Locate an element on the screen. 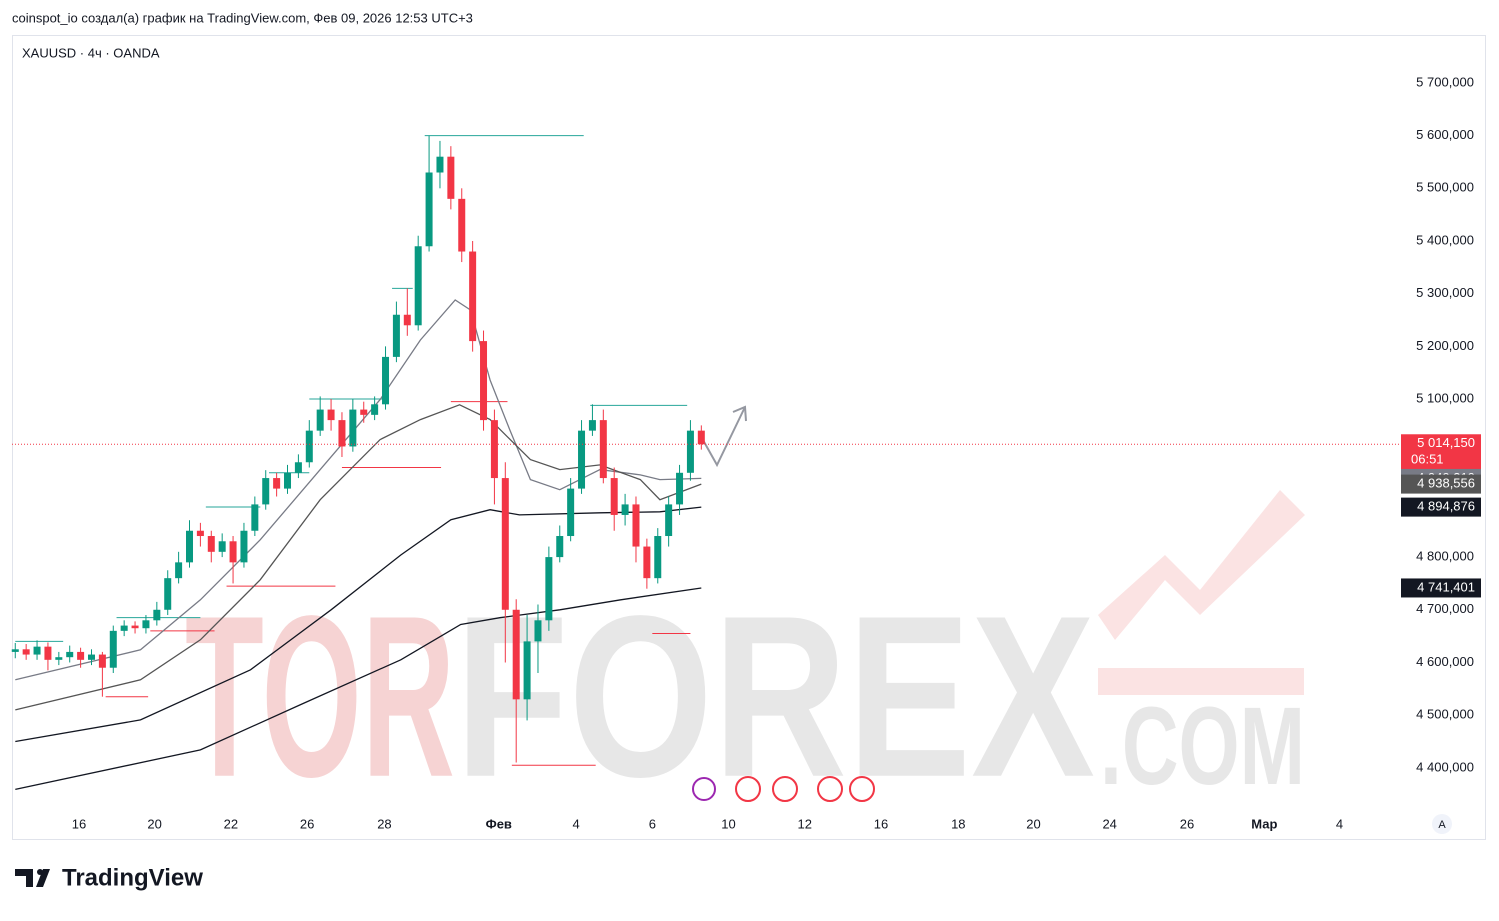 This screenshot has height=921, width=1499. forecast-arrow is located at coordinates (724, 437).